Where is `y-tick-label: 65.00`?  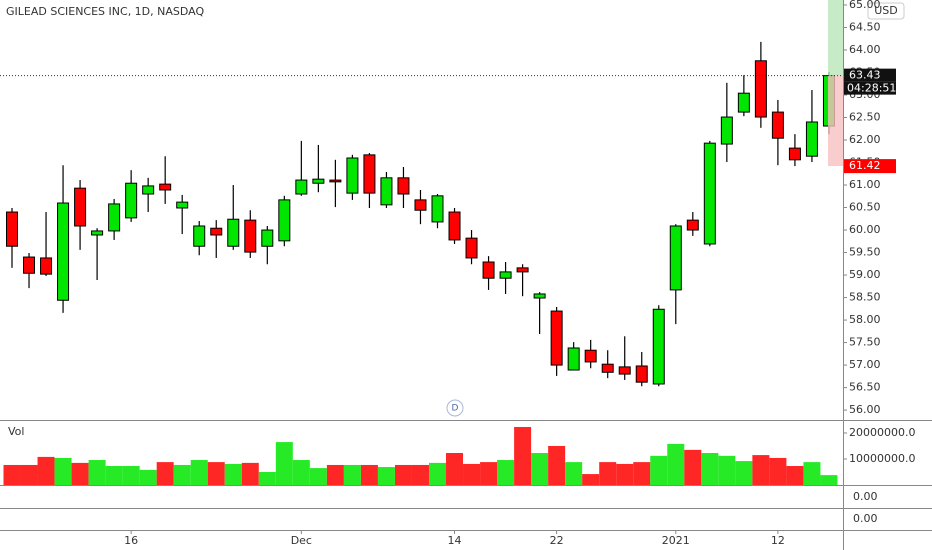 y-tick-label: 65.00 is located at coordinates (865, 5).